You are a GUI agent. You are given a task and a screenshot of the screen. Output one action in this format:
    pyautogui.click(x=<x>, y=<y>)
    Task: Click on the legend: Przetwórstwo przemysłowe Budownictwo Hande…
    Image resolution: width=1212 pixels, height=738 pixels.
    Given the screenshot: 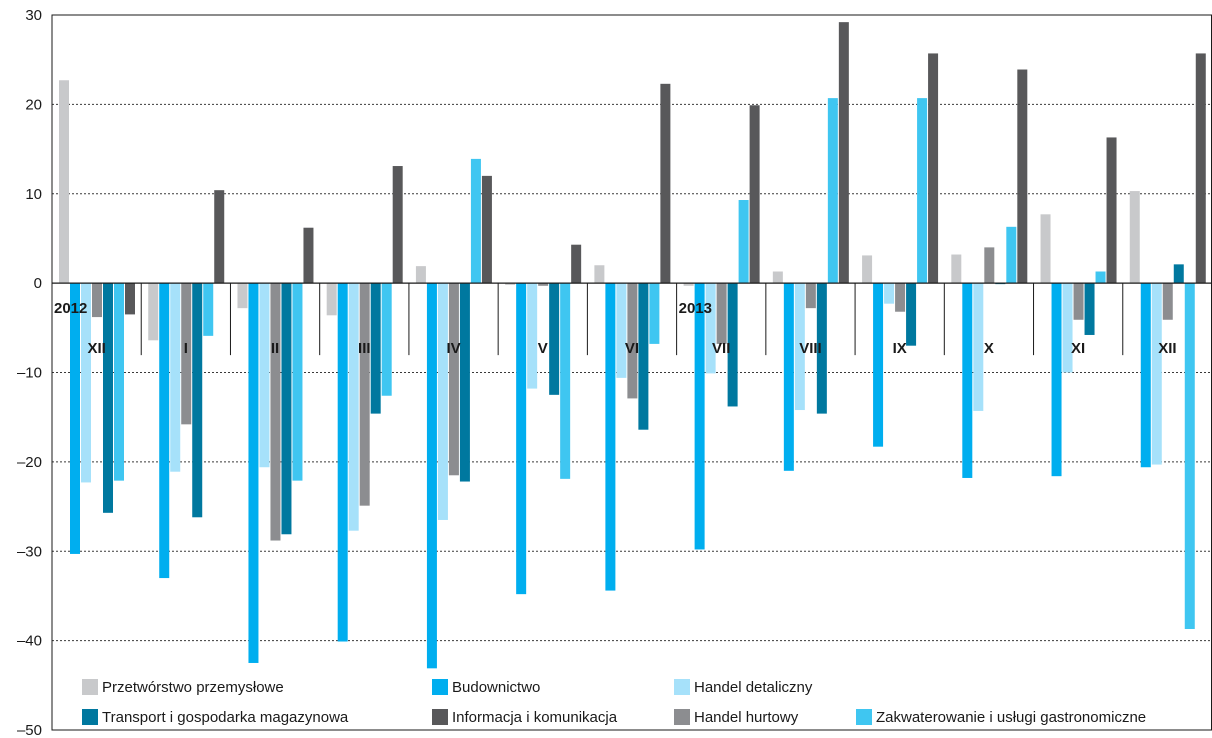 What is the action you would take?
    pyautogui.click(x=614, y=702)
    